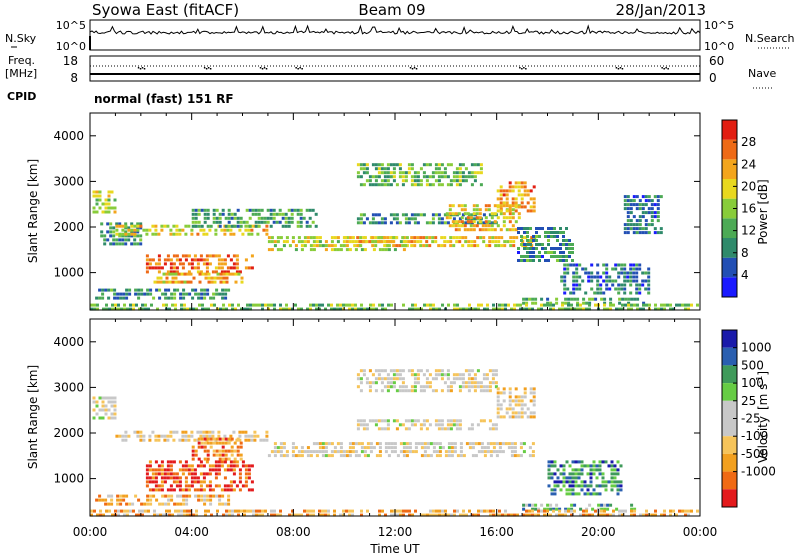 This screenshot has width=800, height=554. I want to click on velocity-cbar-tick-label: -500, so click(754, 454).